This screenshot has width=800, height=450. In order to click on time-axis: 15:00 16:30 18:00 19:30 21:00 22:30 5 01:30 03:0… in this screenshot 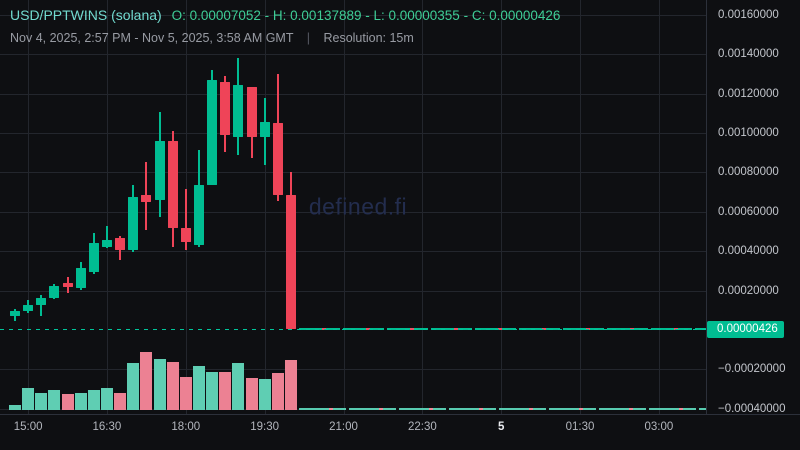, I will do `click(400, 432)`.